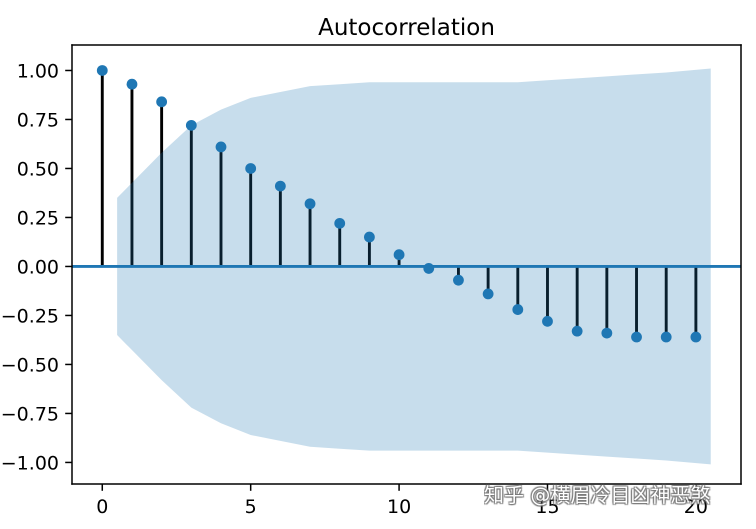  I want to click on y-tick-label-6: −0.50, so click(30, 365).